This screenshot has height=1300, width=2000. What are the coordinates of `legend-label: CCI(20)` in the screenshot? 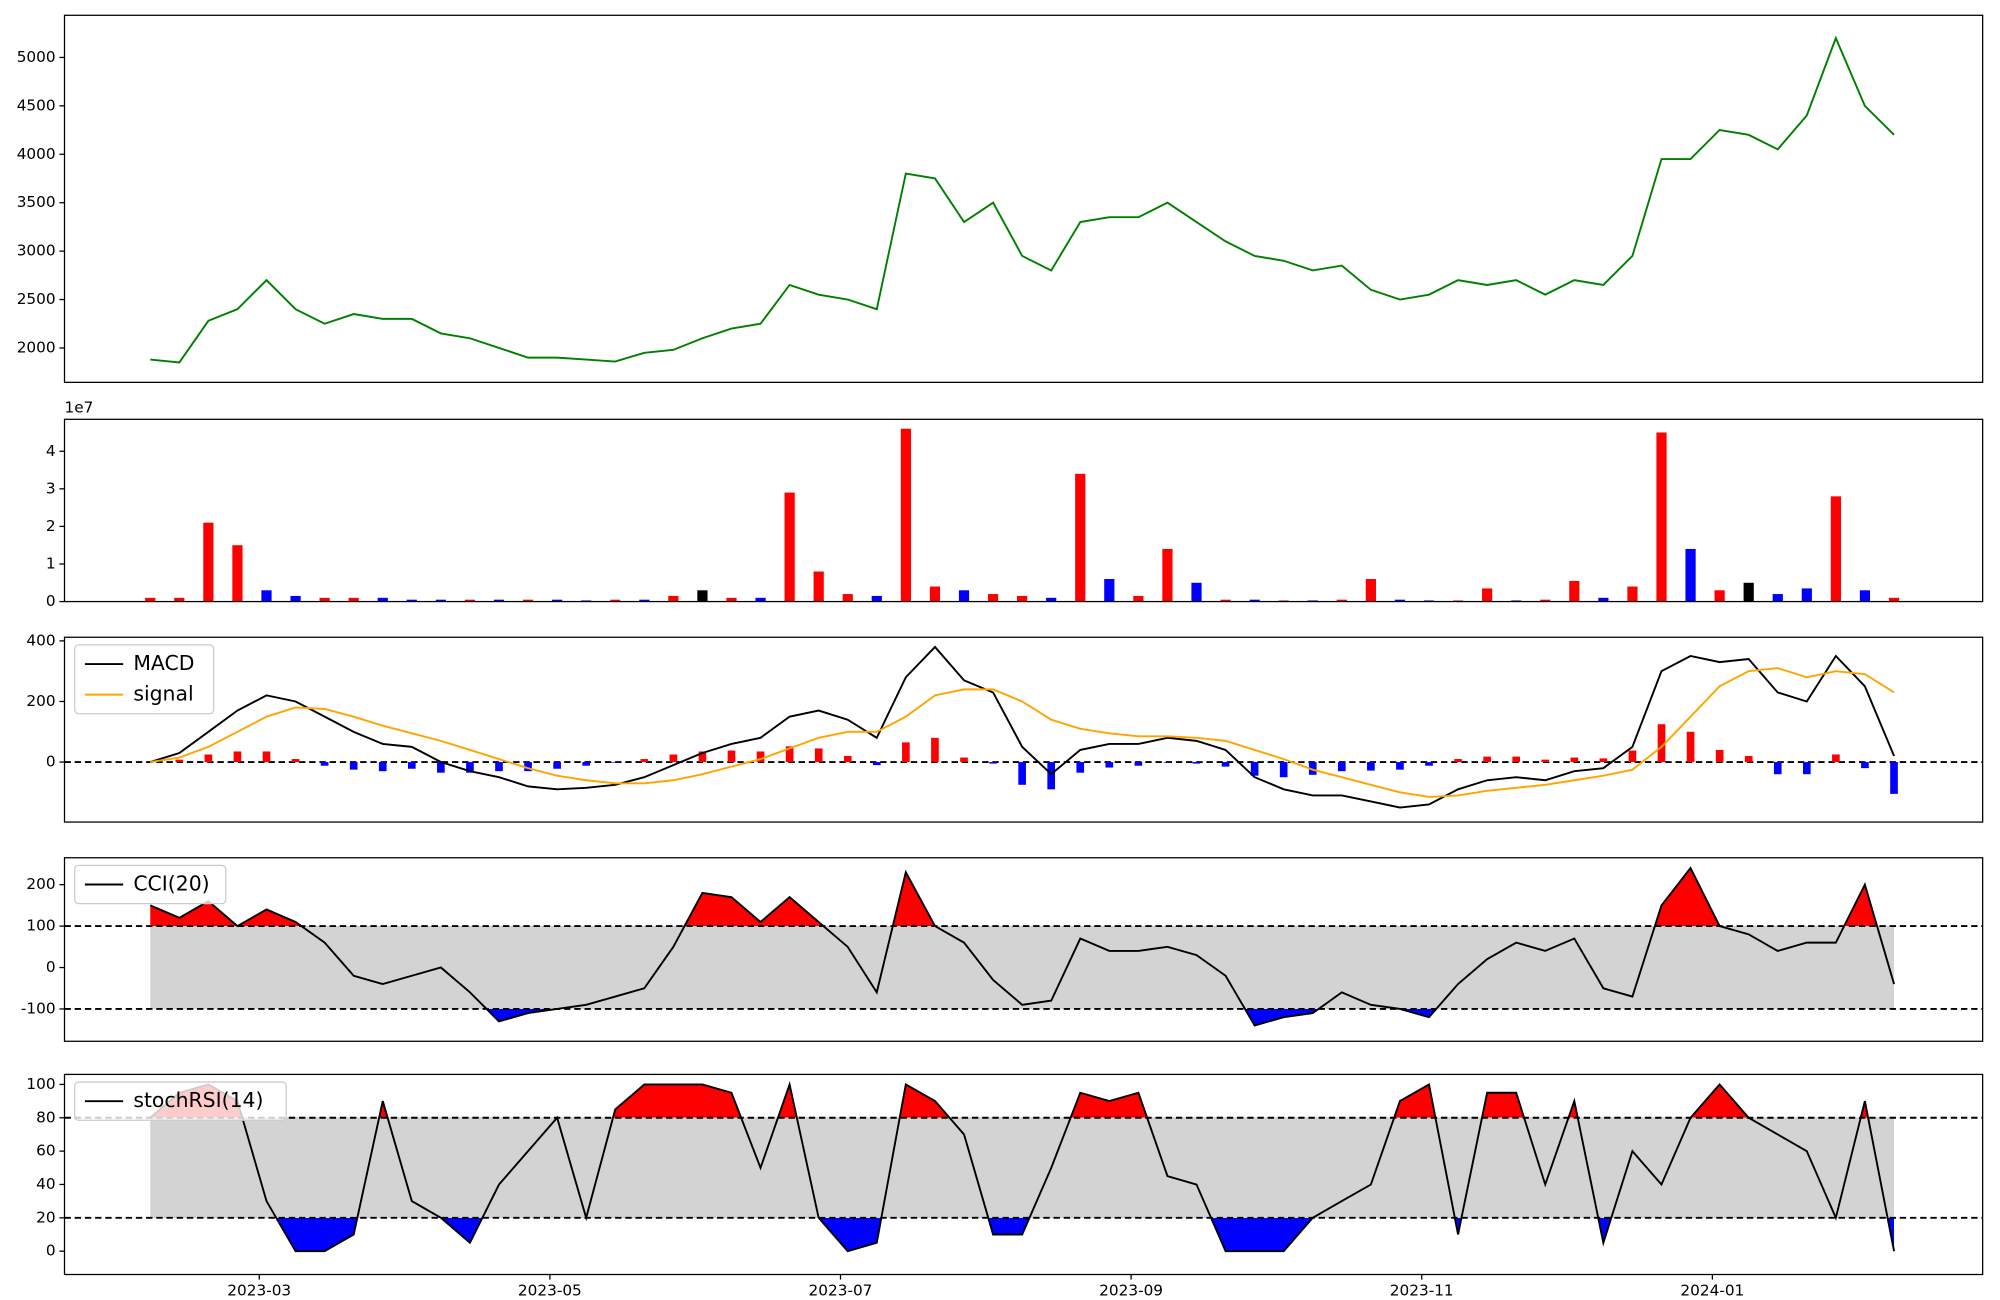 It's located at (171, 884).